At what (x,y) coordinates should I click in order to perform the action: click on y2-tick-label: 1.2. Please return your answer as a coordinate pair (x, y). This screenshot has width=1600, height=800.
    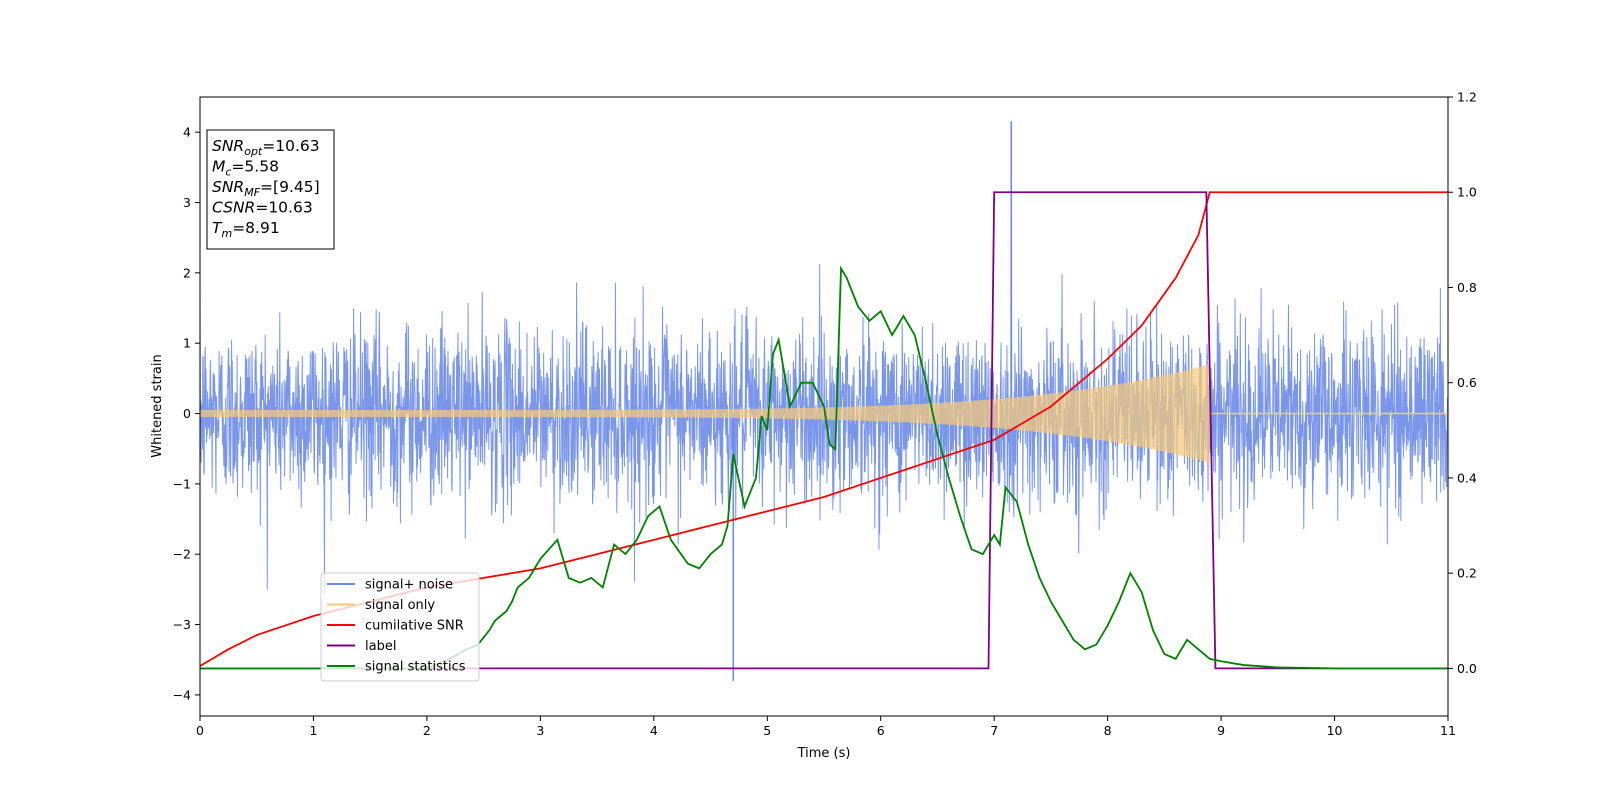
    Looking at the image, I should click on (1467, 97).